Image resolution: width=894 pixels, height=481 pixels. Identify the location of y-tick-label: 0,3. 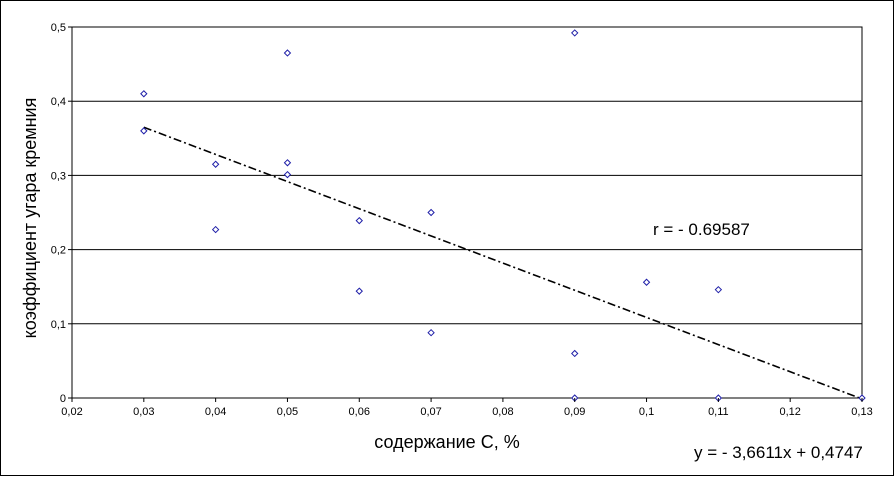
(58, 176).